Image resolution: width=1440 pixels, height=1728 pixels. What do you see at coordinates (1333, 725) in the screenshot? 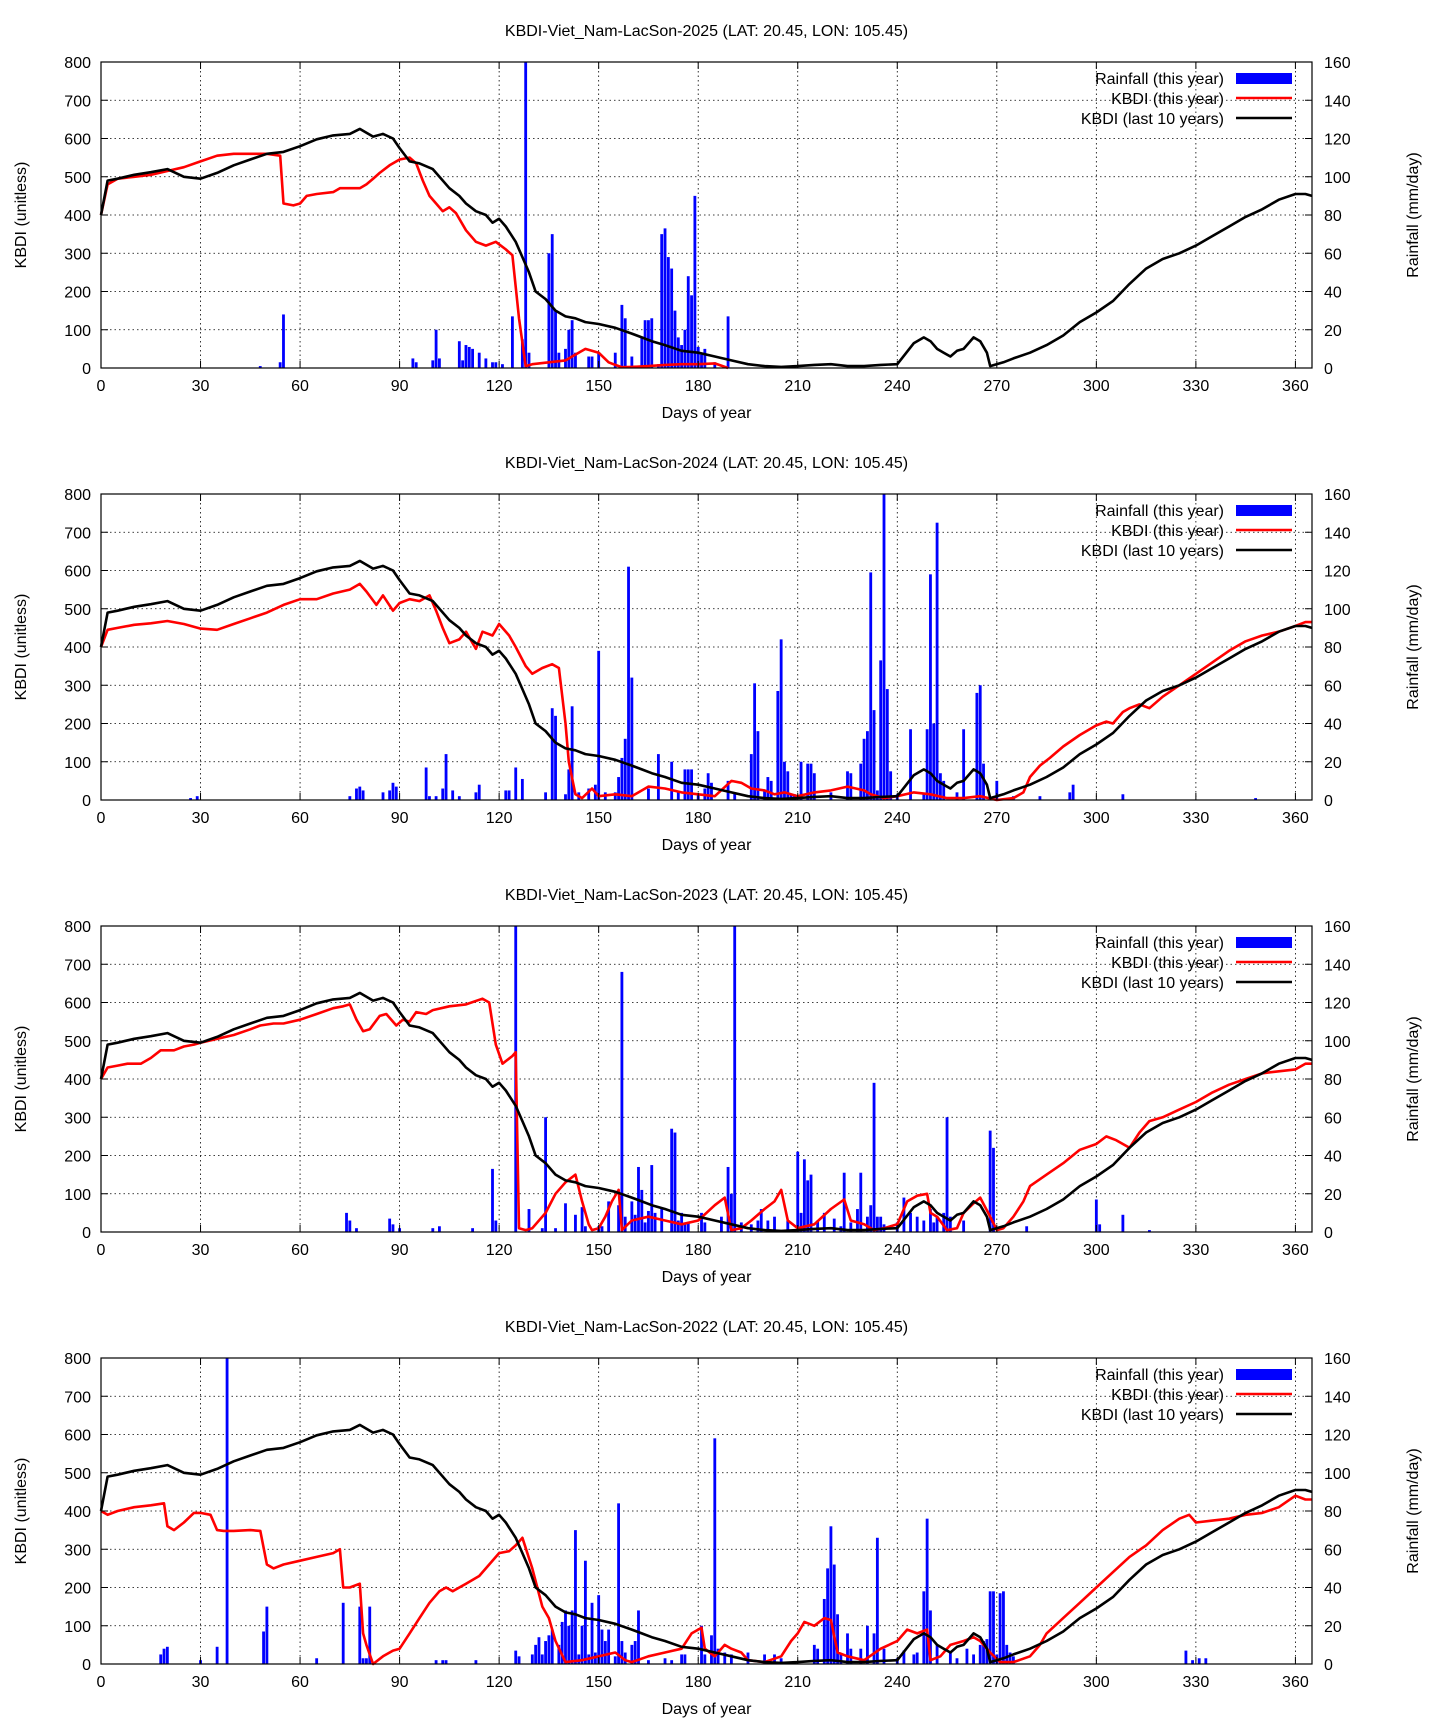
I see `y-right-tick-label: 40` at bounding box center [1333, 725].